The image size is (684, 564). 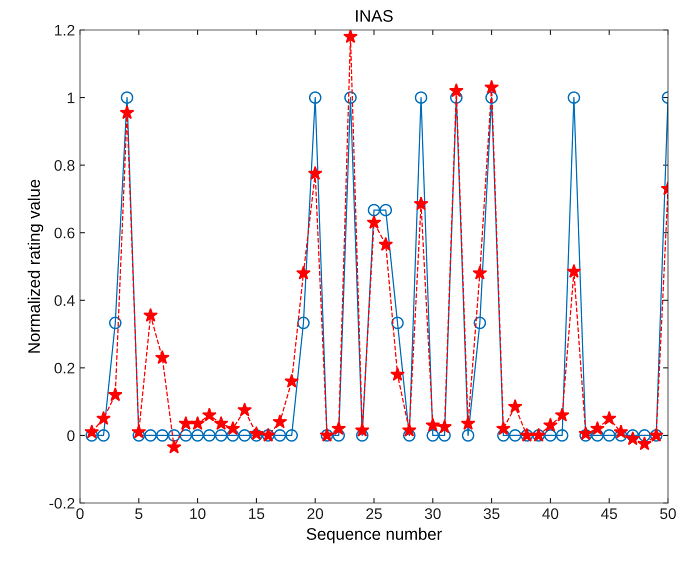 I want to click on x-tick-label: 20, so click(x=315, y=514).